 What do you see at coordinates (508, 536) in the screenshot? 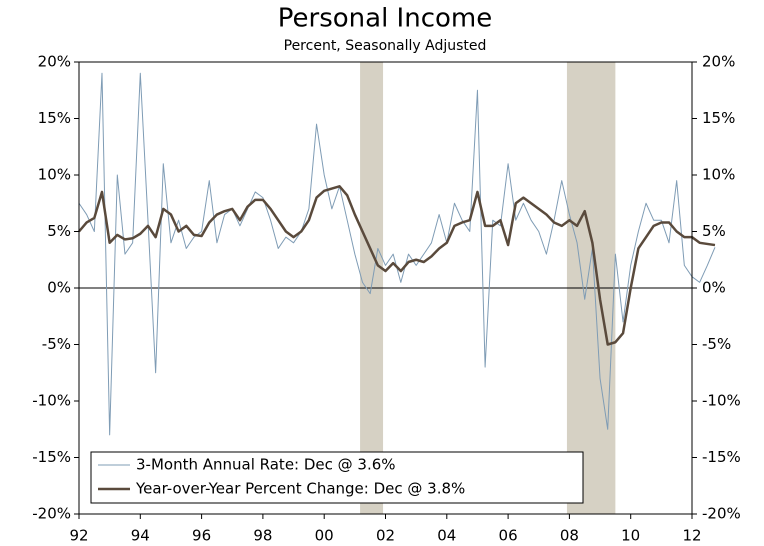
I see `x-tick-label: 06` at bounding box center [508, 536].